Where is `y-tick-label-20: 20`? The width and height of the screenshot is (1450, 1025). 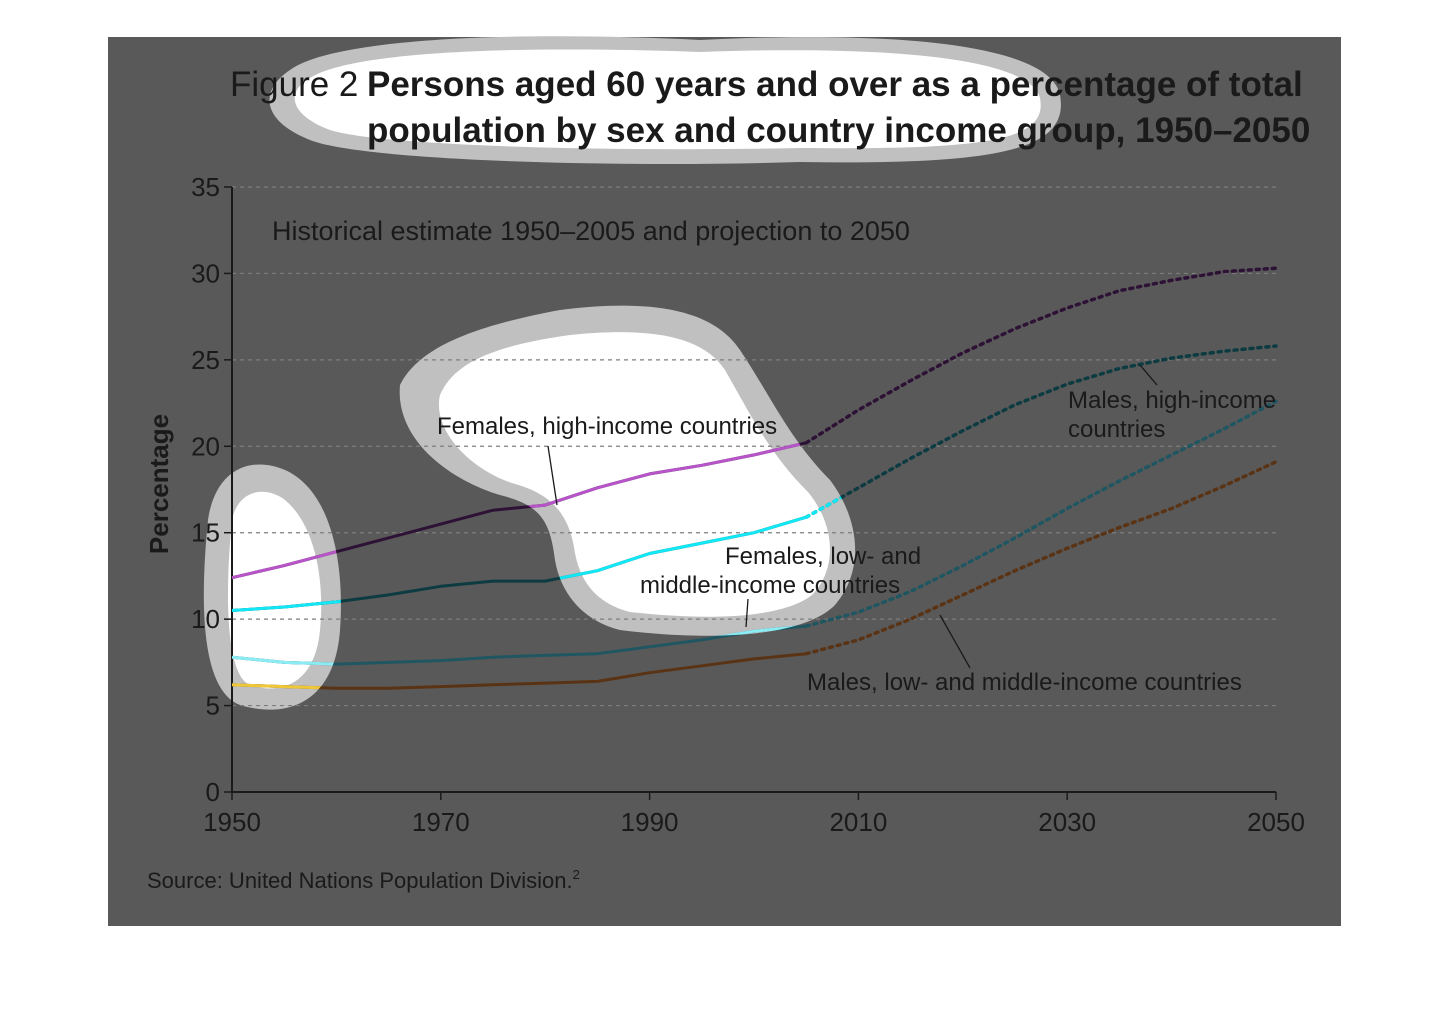
y-tick-label-20: 20 is located at coordinates (205, 446).